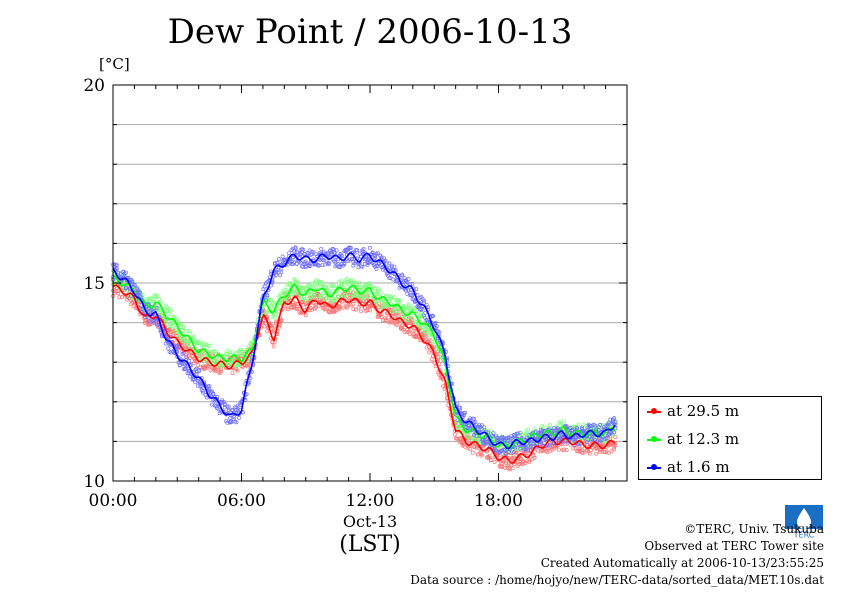 The width and height of the screenshot is (842, 595). I want to click on legend: at 29.5 m at 12.3 m at 1.6 m, so click(730, 438).